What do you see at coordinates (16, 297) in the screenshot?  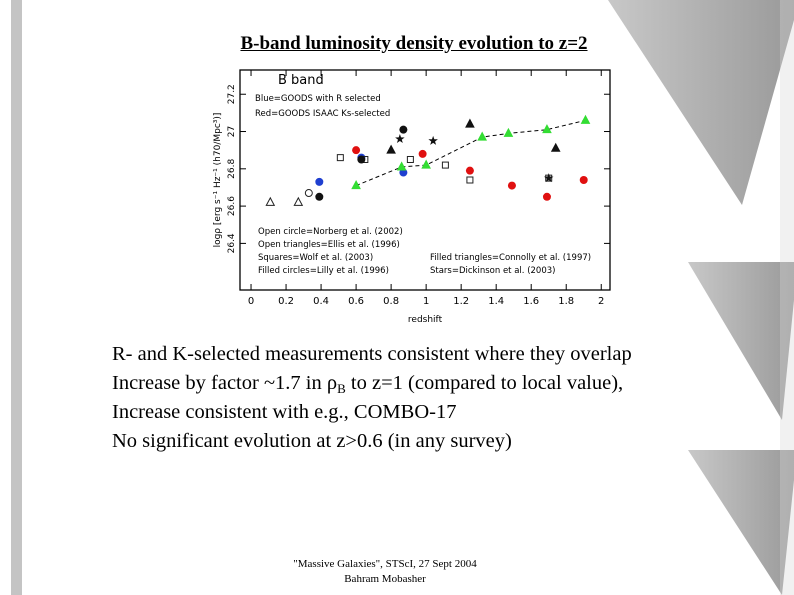 I see `side-bar` at bounding box center [16, 297].